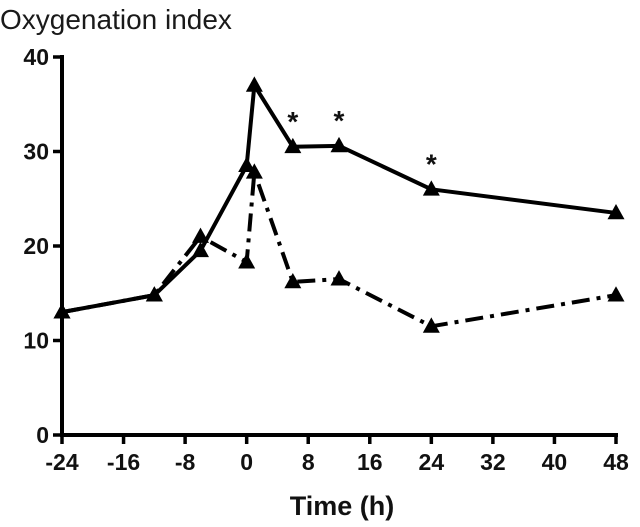 The image size is (640, 527). Describe the element at coordinates (42, 435) in the screenshot. I see `y-tick-label: 0` at that location.